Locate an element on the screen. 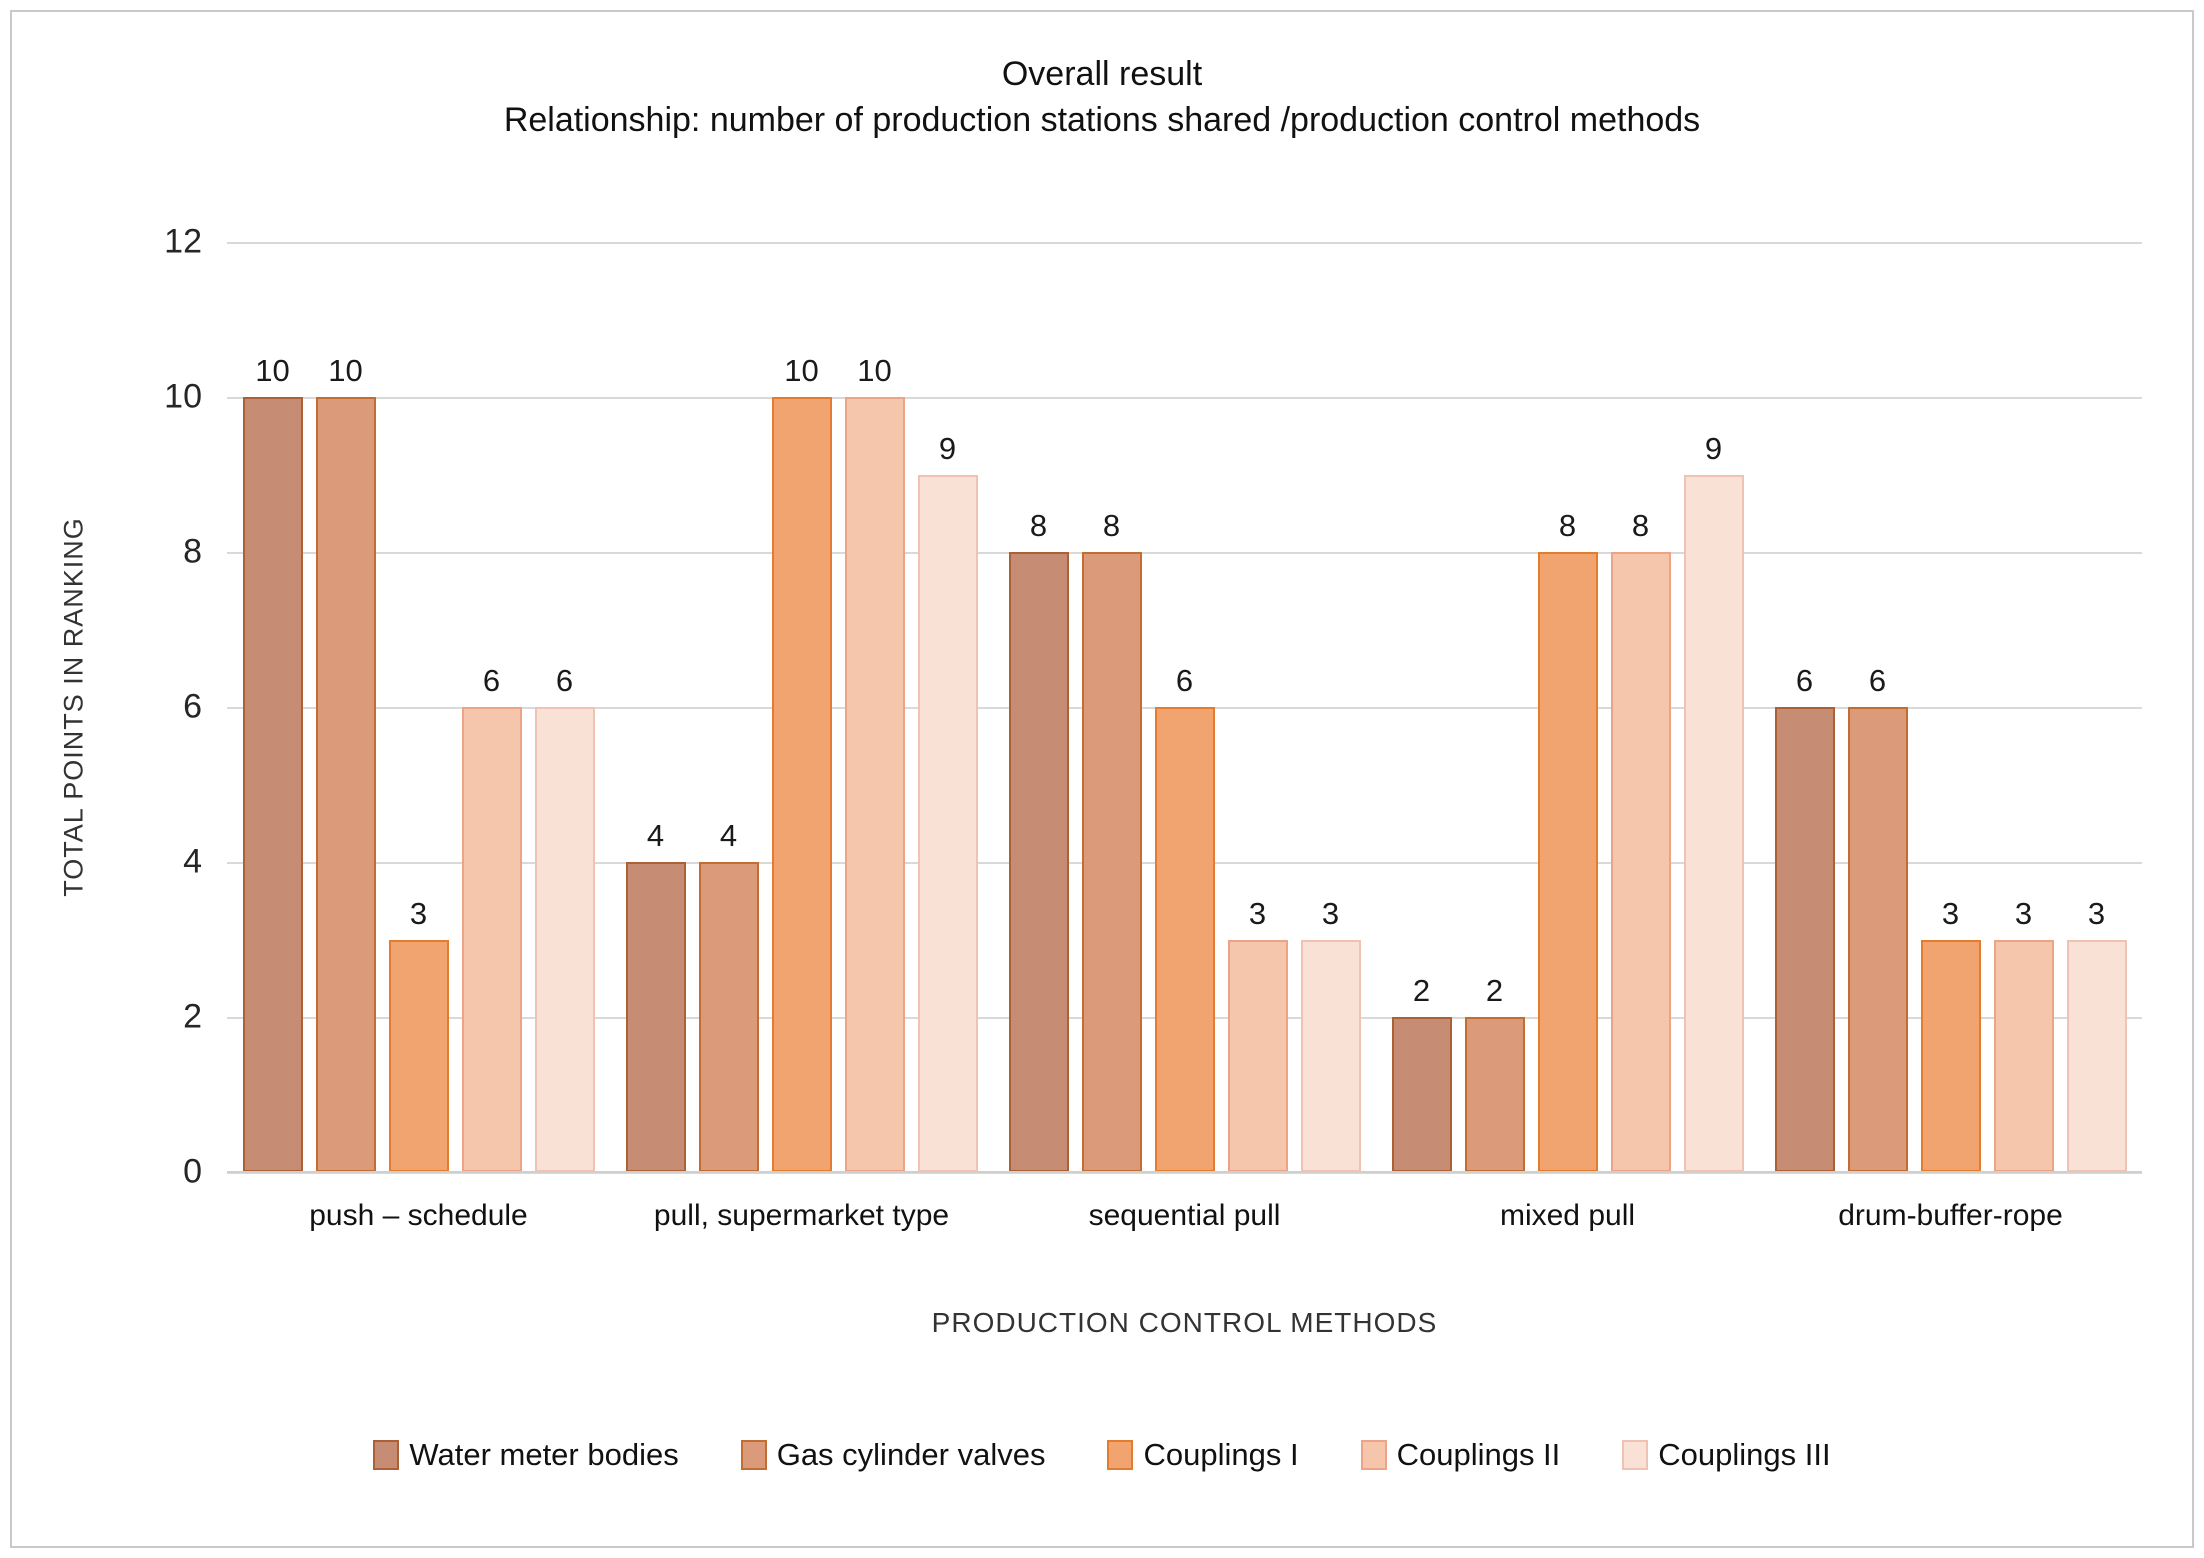 Image resolution: width=2204 pixels, height=1558 pixels. legend-label: Gas cylinder valves is located at coordinates (911, 1454).